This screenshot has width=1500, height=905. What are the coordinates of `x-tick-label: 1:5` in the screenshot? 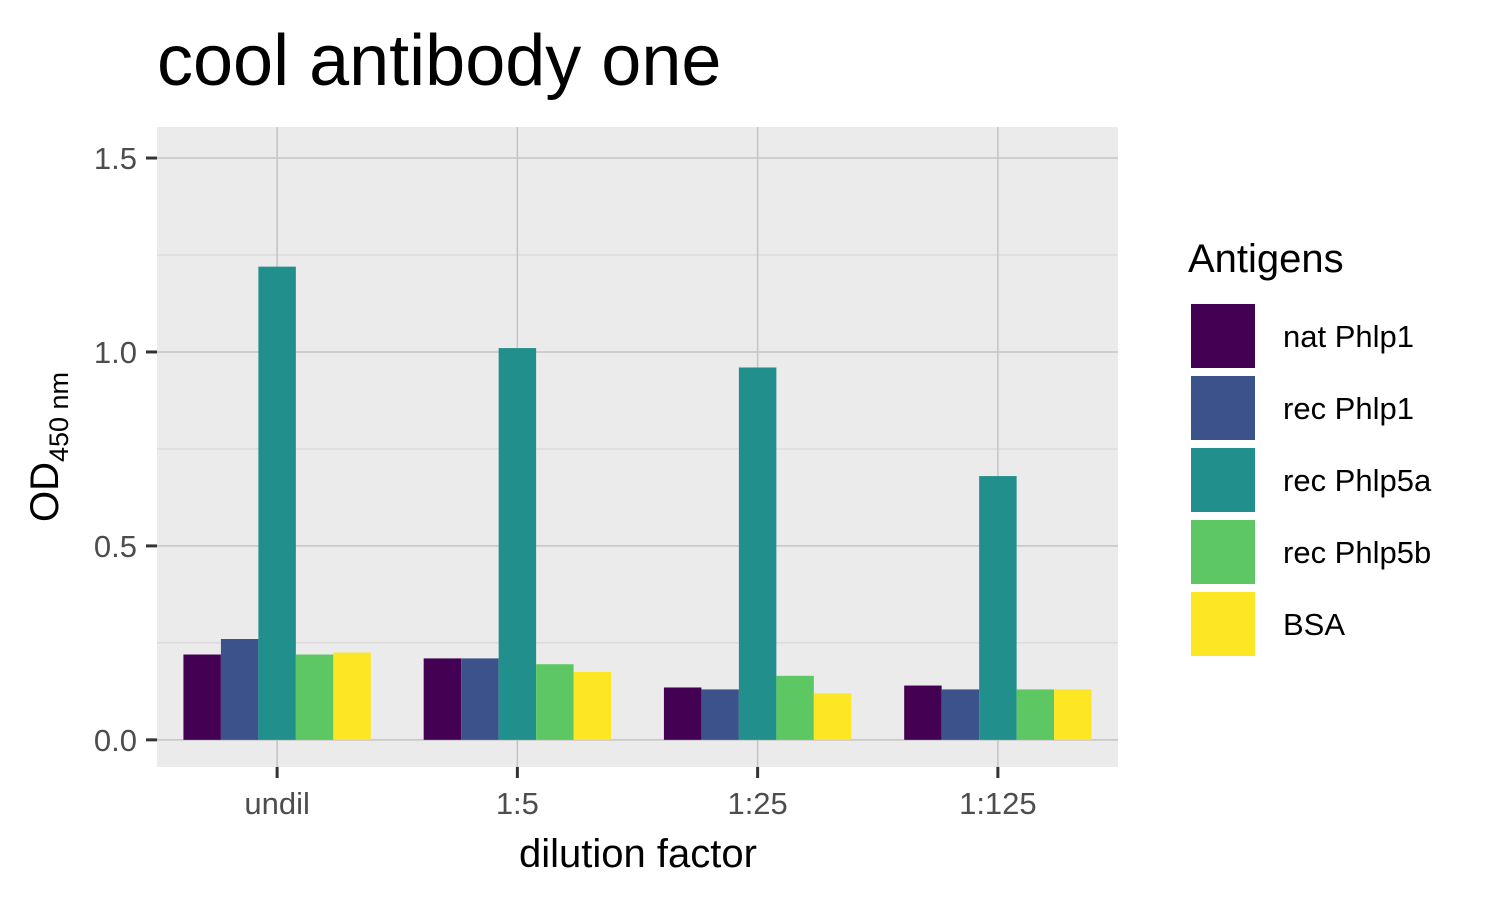 It's located at (517, 803).